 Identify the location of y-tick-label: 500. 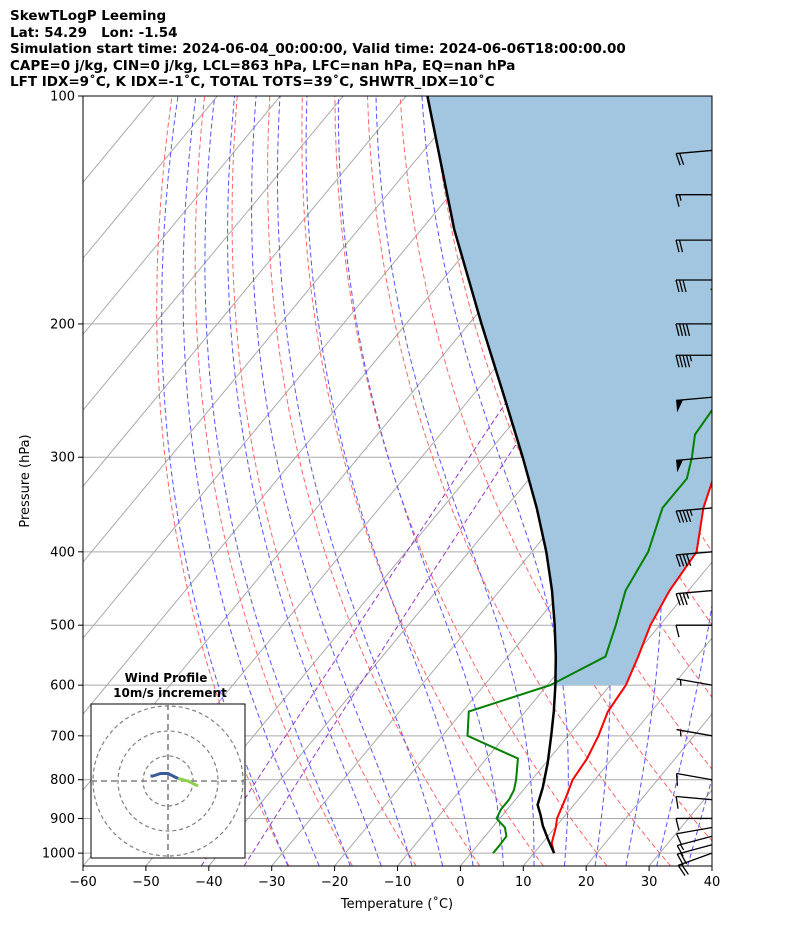
(62, 626).